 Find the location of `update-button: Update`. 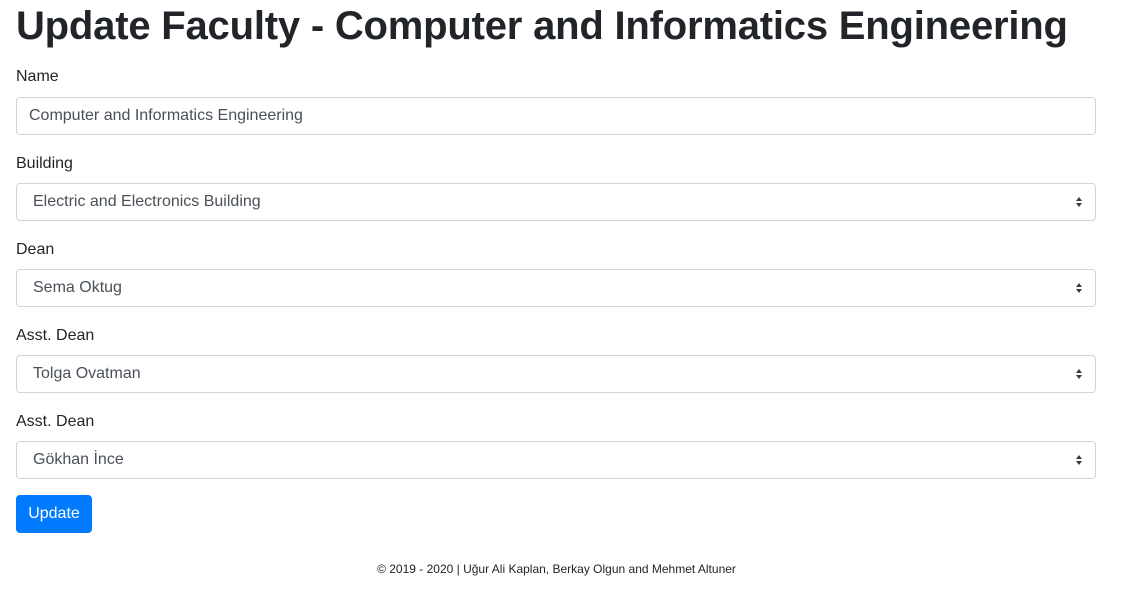

update-button: Update is located at coordinates (54, 514).